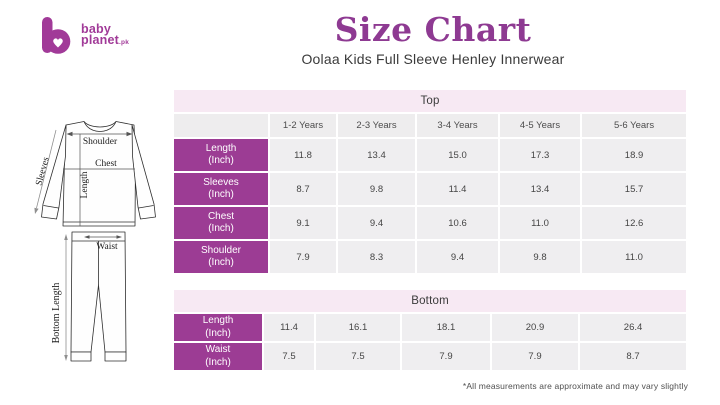 The image size is (720, 405). I want to click on column-header-4-5-years: 4-5 Years, so click(540, 125).